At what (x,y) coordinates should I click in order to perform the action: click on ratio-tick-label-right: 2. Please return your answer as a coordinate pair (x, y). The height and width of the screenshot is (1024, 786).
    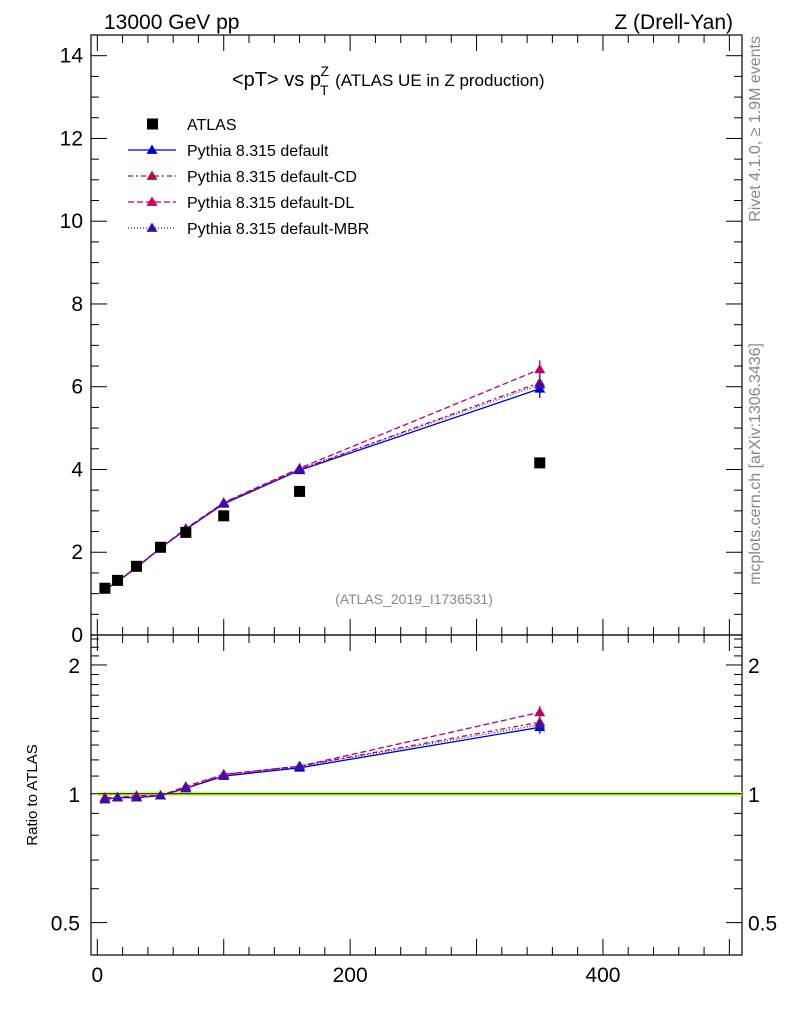
    Looking at the image, I should click on (754, 666).